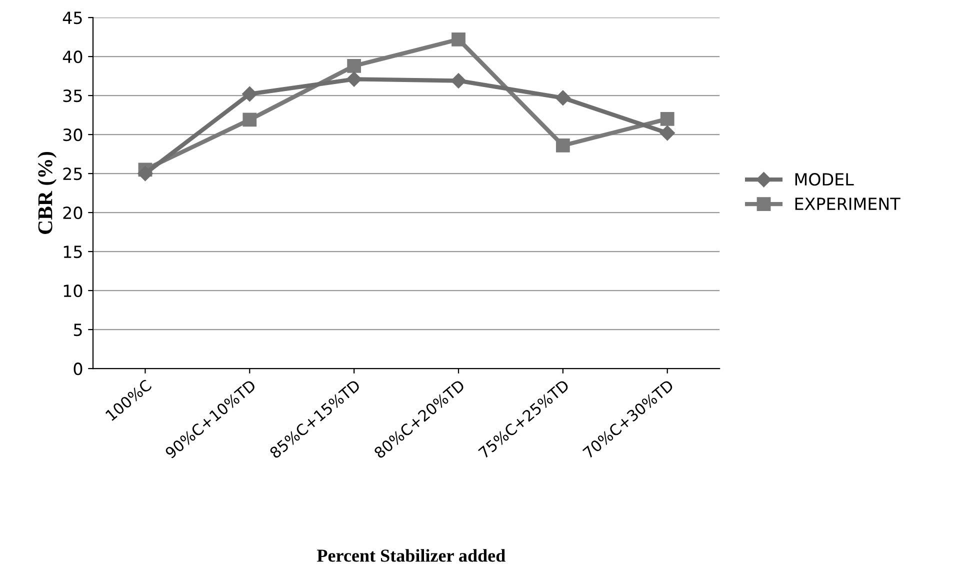 This screenshot has width=979, height=585. What do you see at coordinates (72, 96) in the screenshot?
I see `y-tick-label: 35` at bounding box center [72, 96].